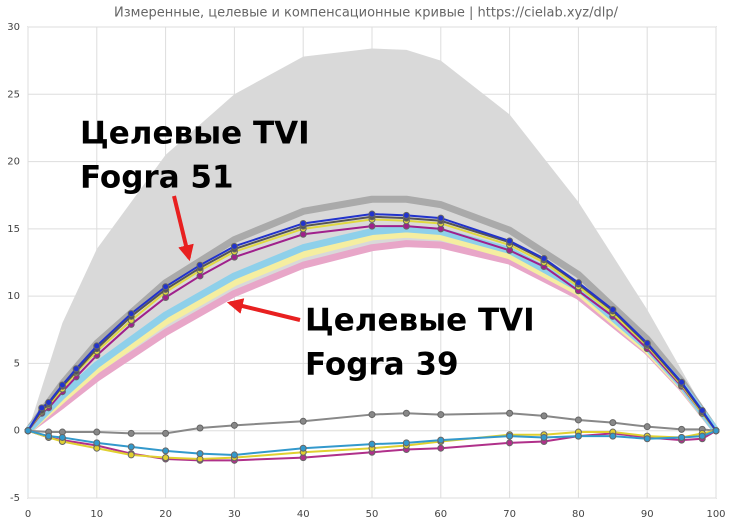  What do you see at coordinates (578, 514) in the screenshot?
I see `x-tick-label: 80` at bounding box center [578, 514].